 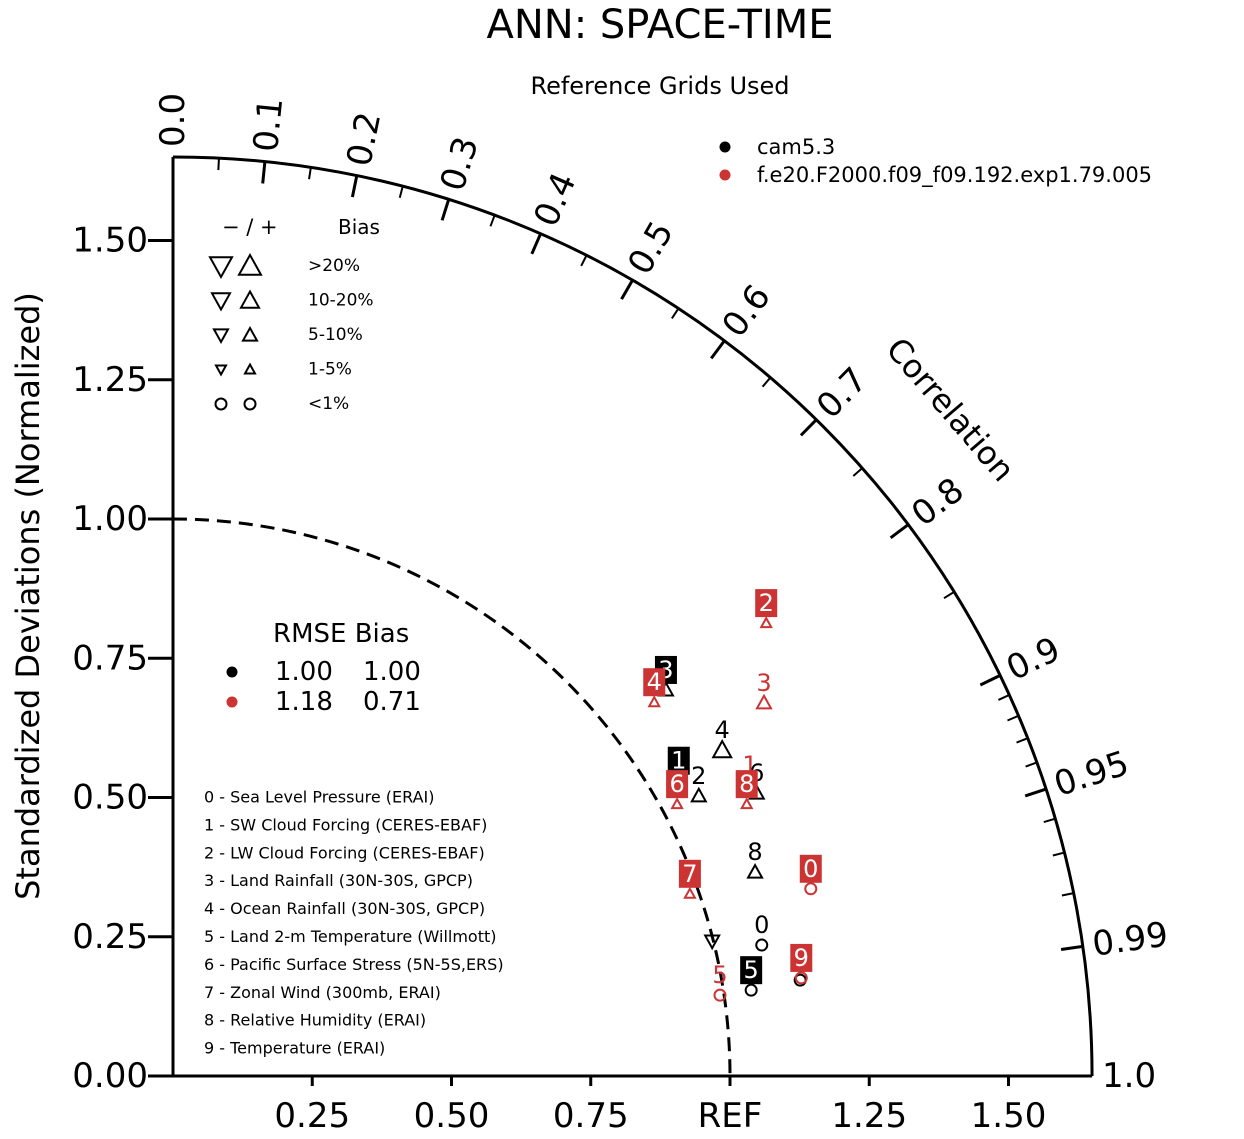 What do you see at coordinates (555, 200) in the screenshot?
I see `corr-tick-label: 0.4` at bounding box center [555, 200].